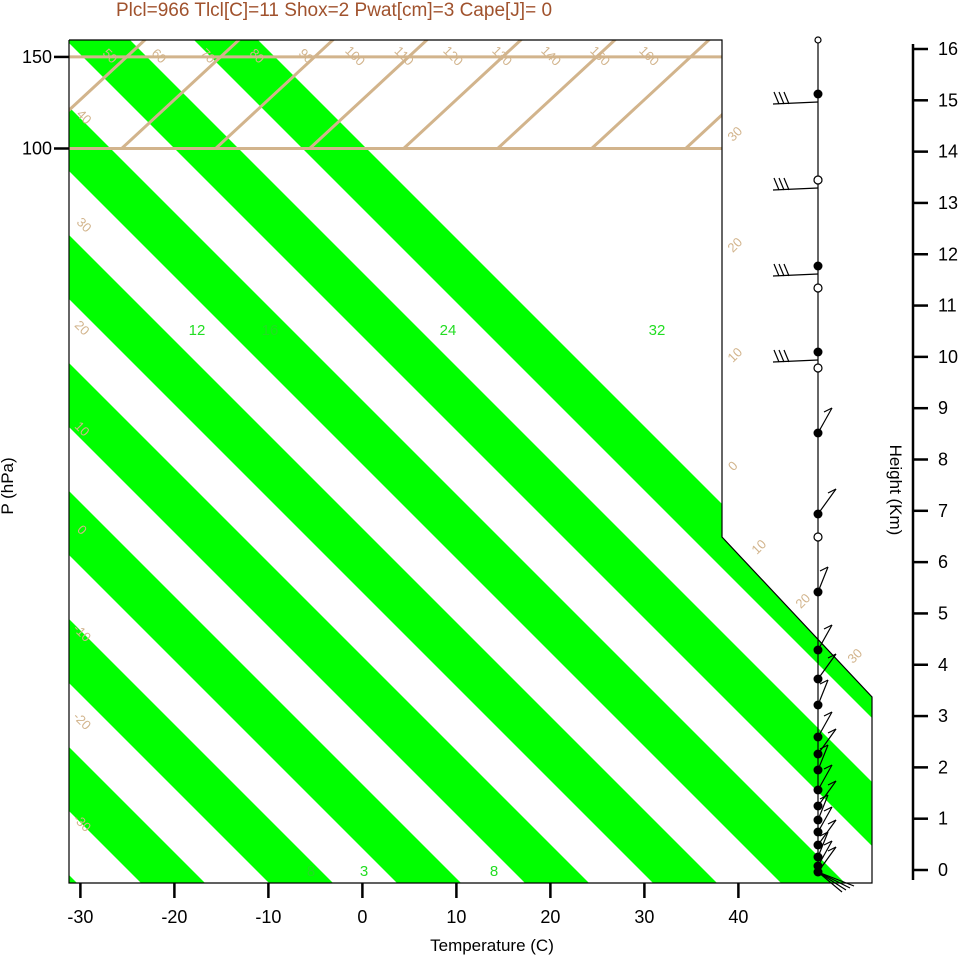 This screenshot has width=961, height=957. What do you see at coordinates (362, 917) in the screenshot?
I see `x-tick-label: 0` at bounding box center [362, 917].